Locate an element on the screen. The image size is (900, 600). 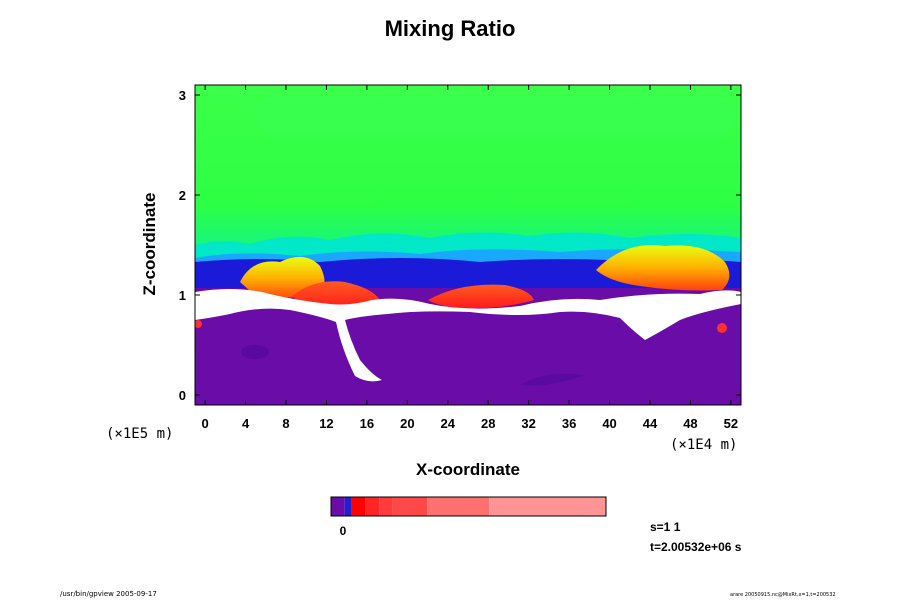
x-tick-label: 16 is located at coordinates (367, 423).